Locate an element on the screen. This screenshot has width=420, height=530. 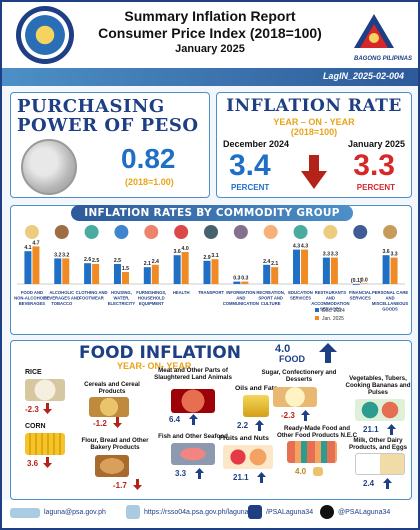
chart-data-label: 2.9 is located at coordinates (206, 258).